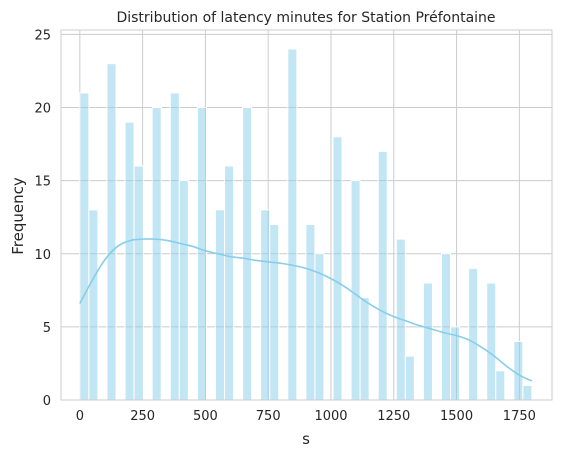 The image size is (566, 457). I want to click on y-tick-label: 15, so click(42, 182).